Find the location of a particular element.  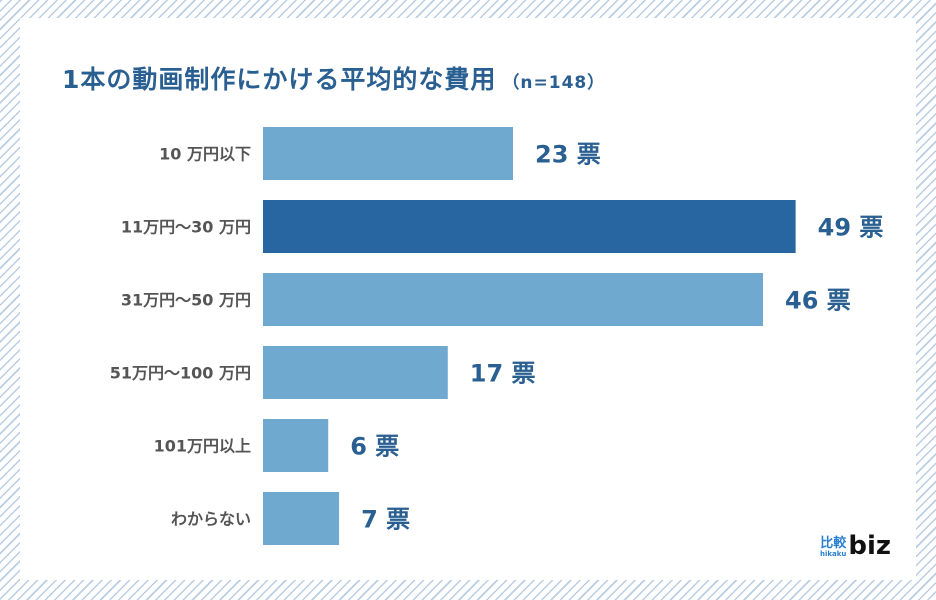

title-text: 1本の動画制作にかける平均的な費用 is located at coordinates (279, 79).